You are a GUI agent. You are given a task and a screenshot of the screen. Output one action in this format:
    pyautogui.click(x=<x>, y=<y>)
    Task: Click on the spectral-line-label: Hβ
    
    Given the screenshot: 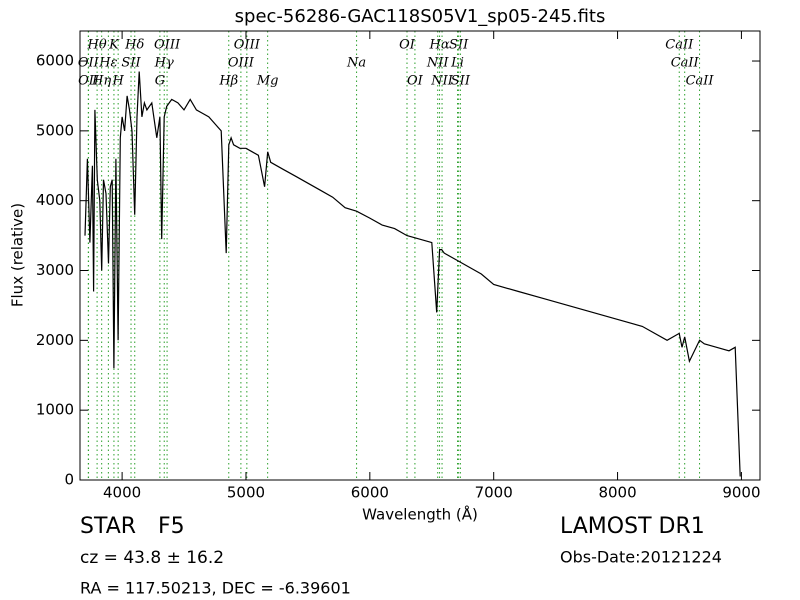 What is the action you would take?
    pyautogui.click(x=228, y=81)
    